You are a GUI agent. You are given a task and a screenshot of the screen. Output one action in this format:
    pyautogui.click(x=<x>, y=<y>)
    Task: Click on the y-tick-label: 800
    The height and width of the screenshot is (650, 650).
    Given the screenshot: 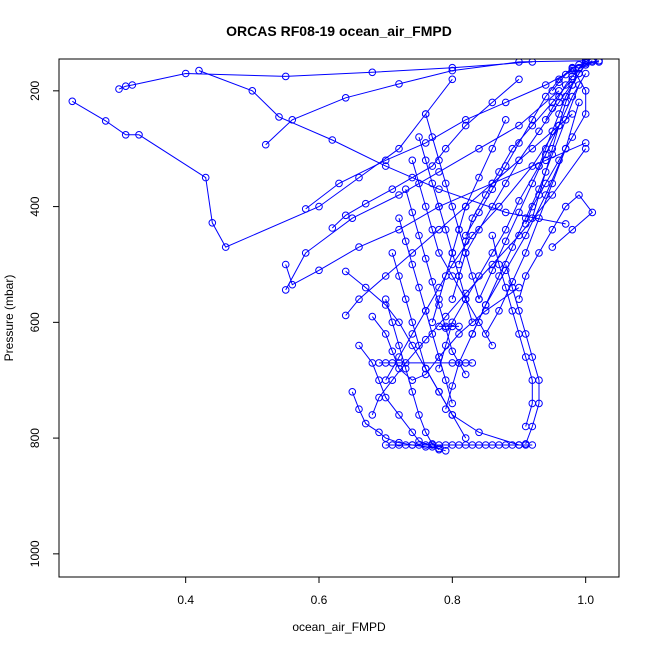 What is the action you would take?
    pyautogui.click(x=35, y=438)
    